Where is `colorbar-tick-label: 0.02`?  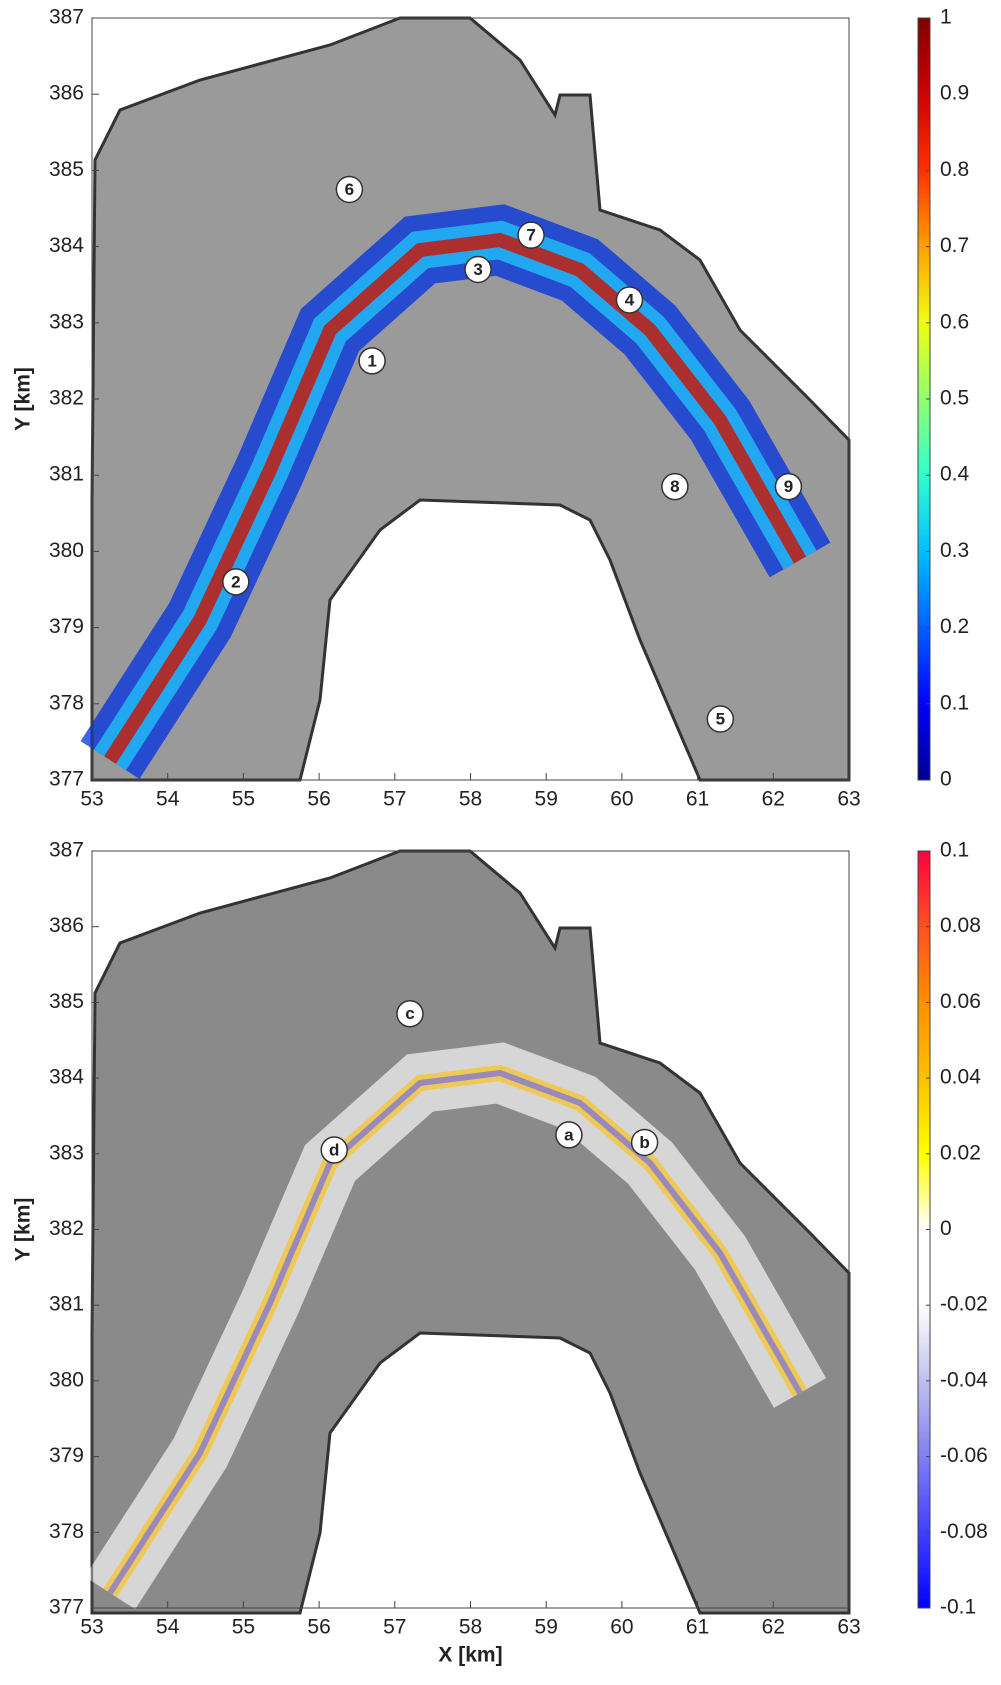
colorbar-tick-label: 0.02 is located at coordinates (960, 1152).